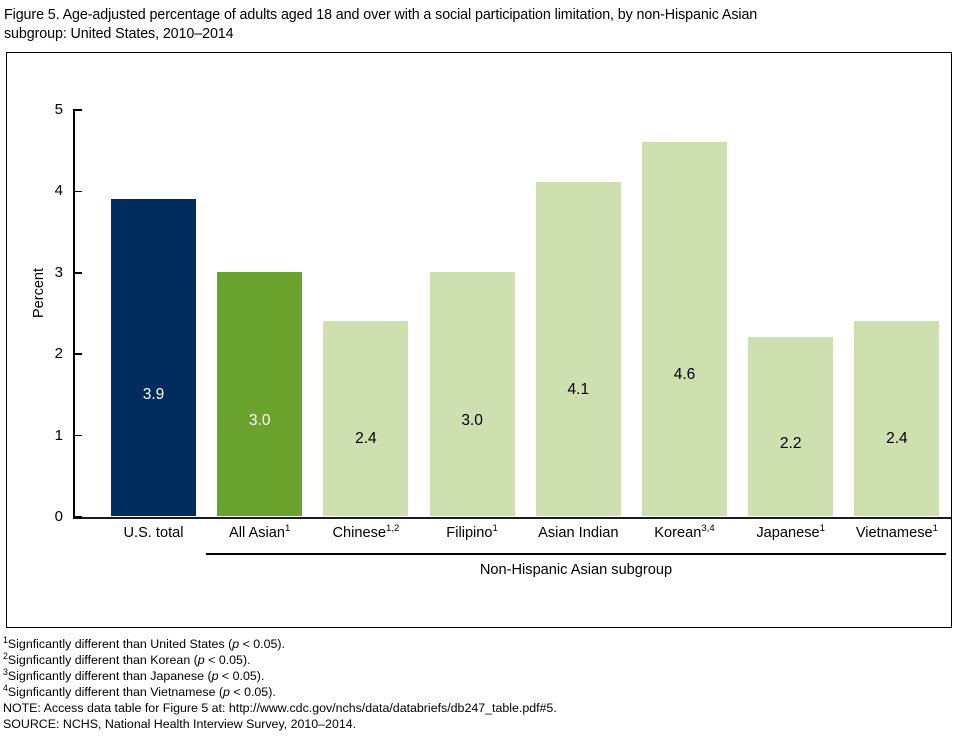 The width and height of the screenshot is (960, 740). What do you see at coordinates (58, 272) in the screenshot?
I see `y-axis-tick-label: 3` at bounding box center [58, 272].